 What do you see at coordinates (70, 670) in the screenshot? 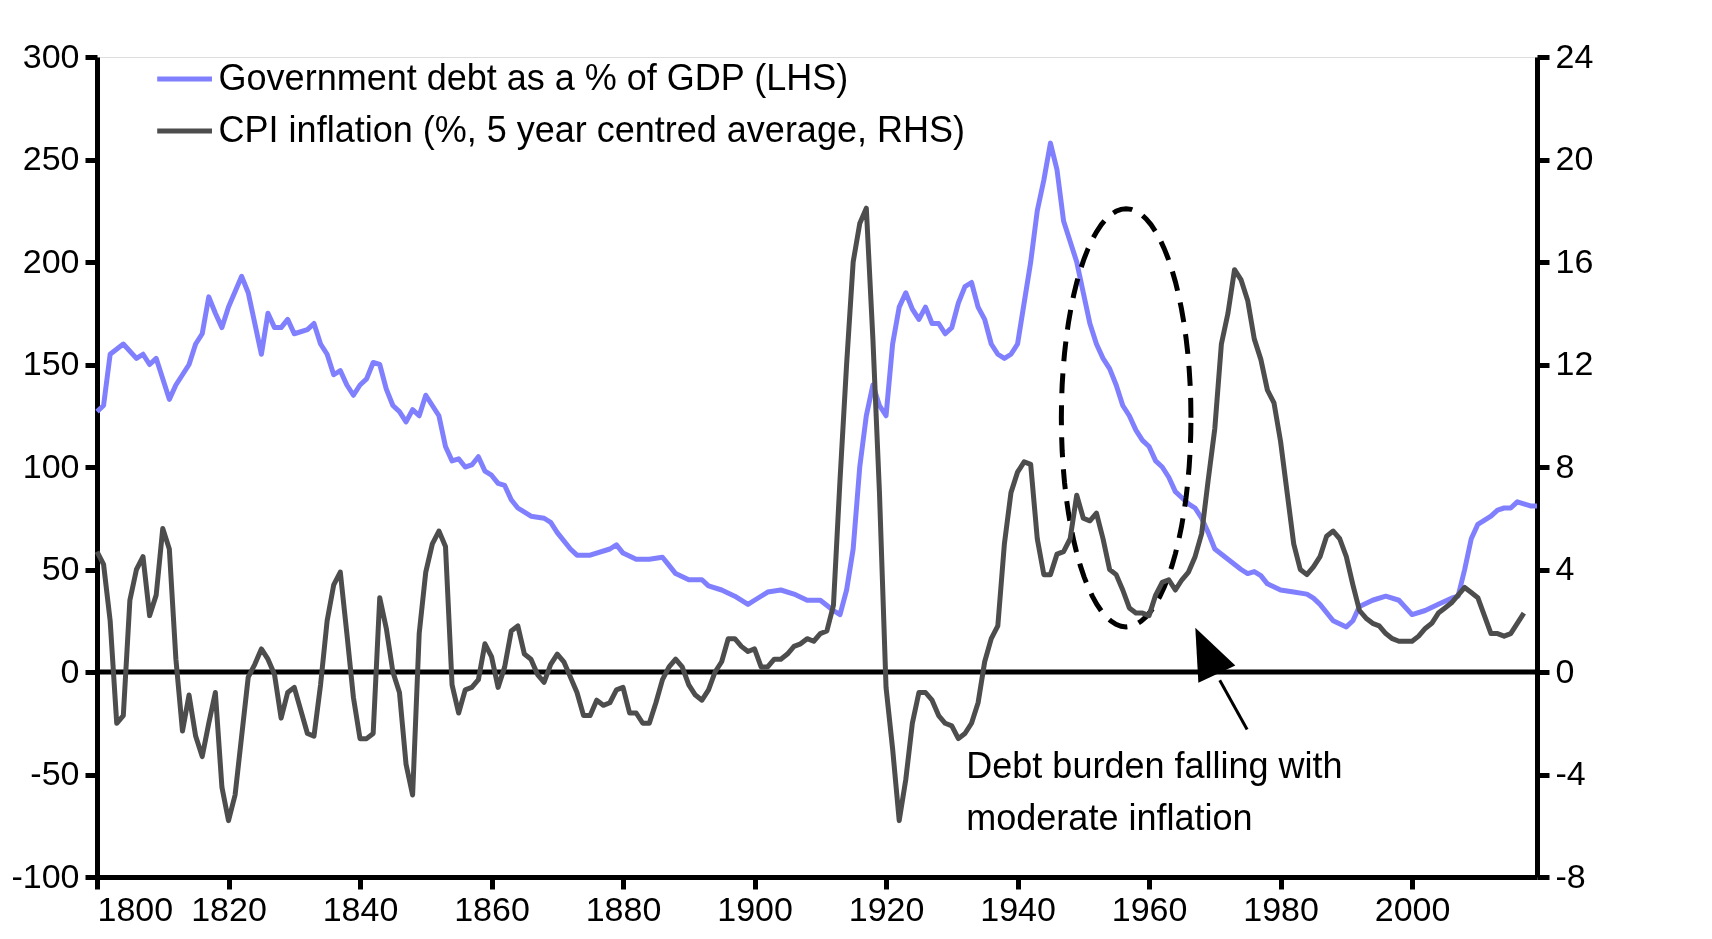
I see `y-tick-label: 0` at bounding box center [70, 670].